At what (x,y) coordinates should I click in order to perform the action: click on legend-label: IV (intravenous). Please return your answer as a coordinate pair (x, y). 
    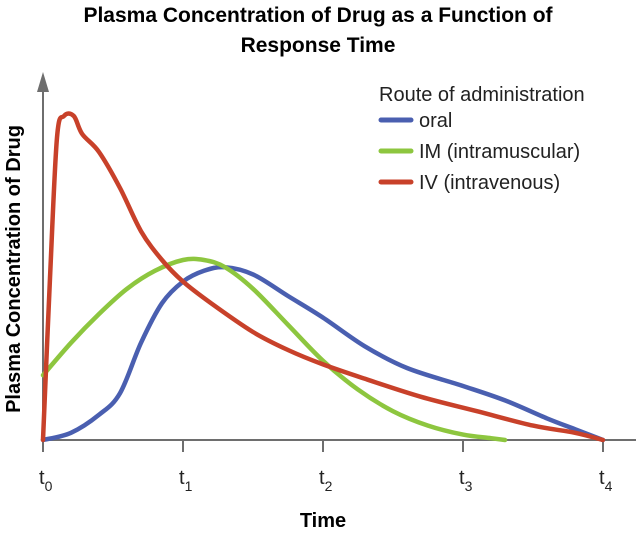
    Looking at the image, I should click on (489, 183).